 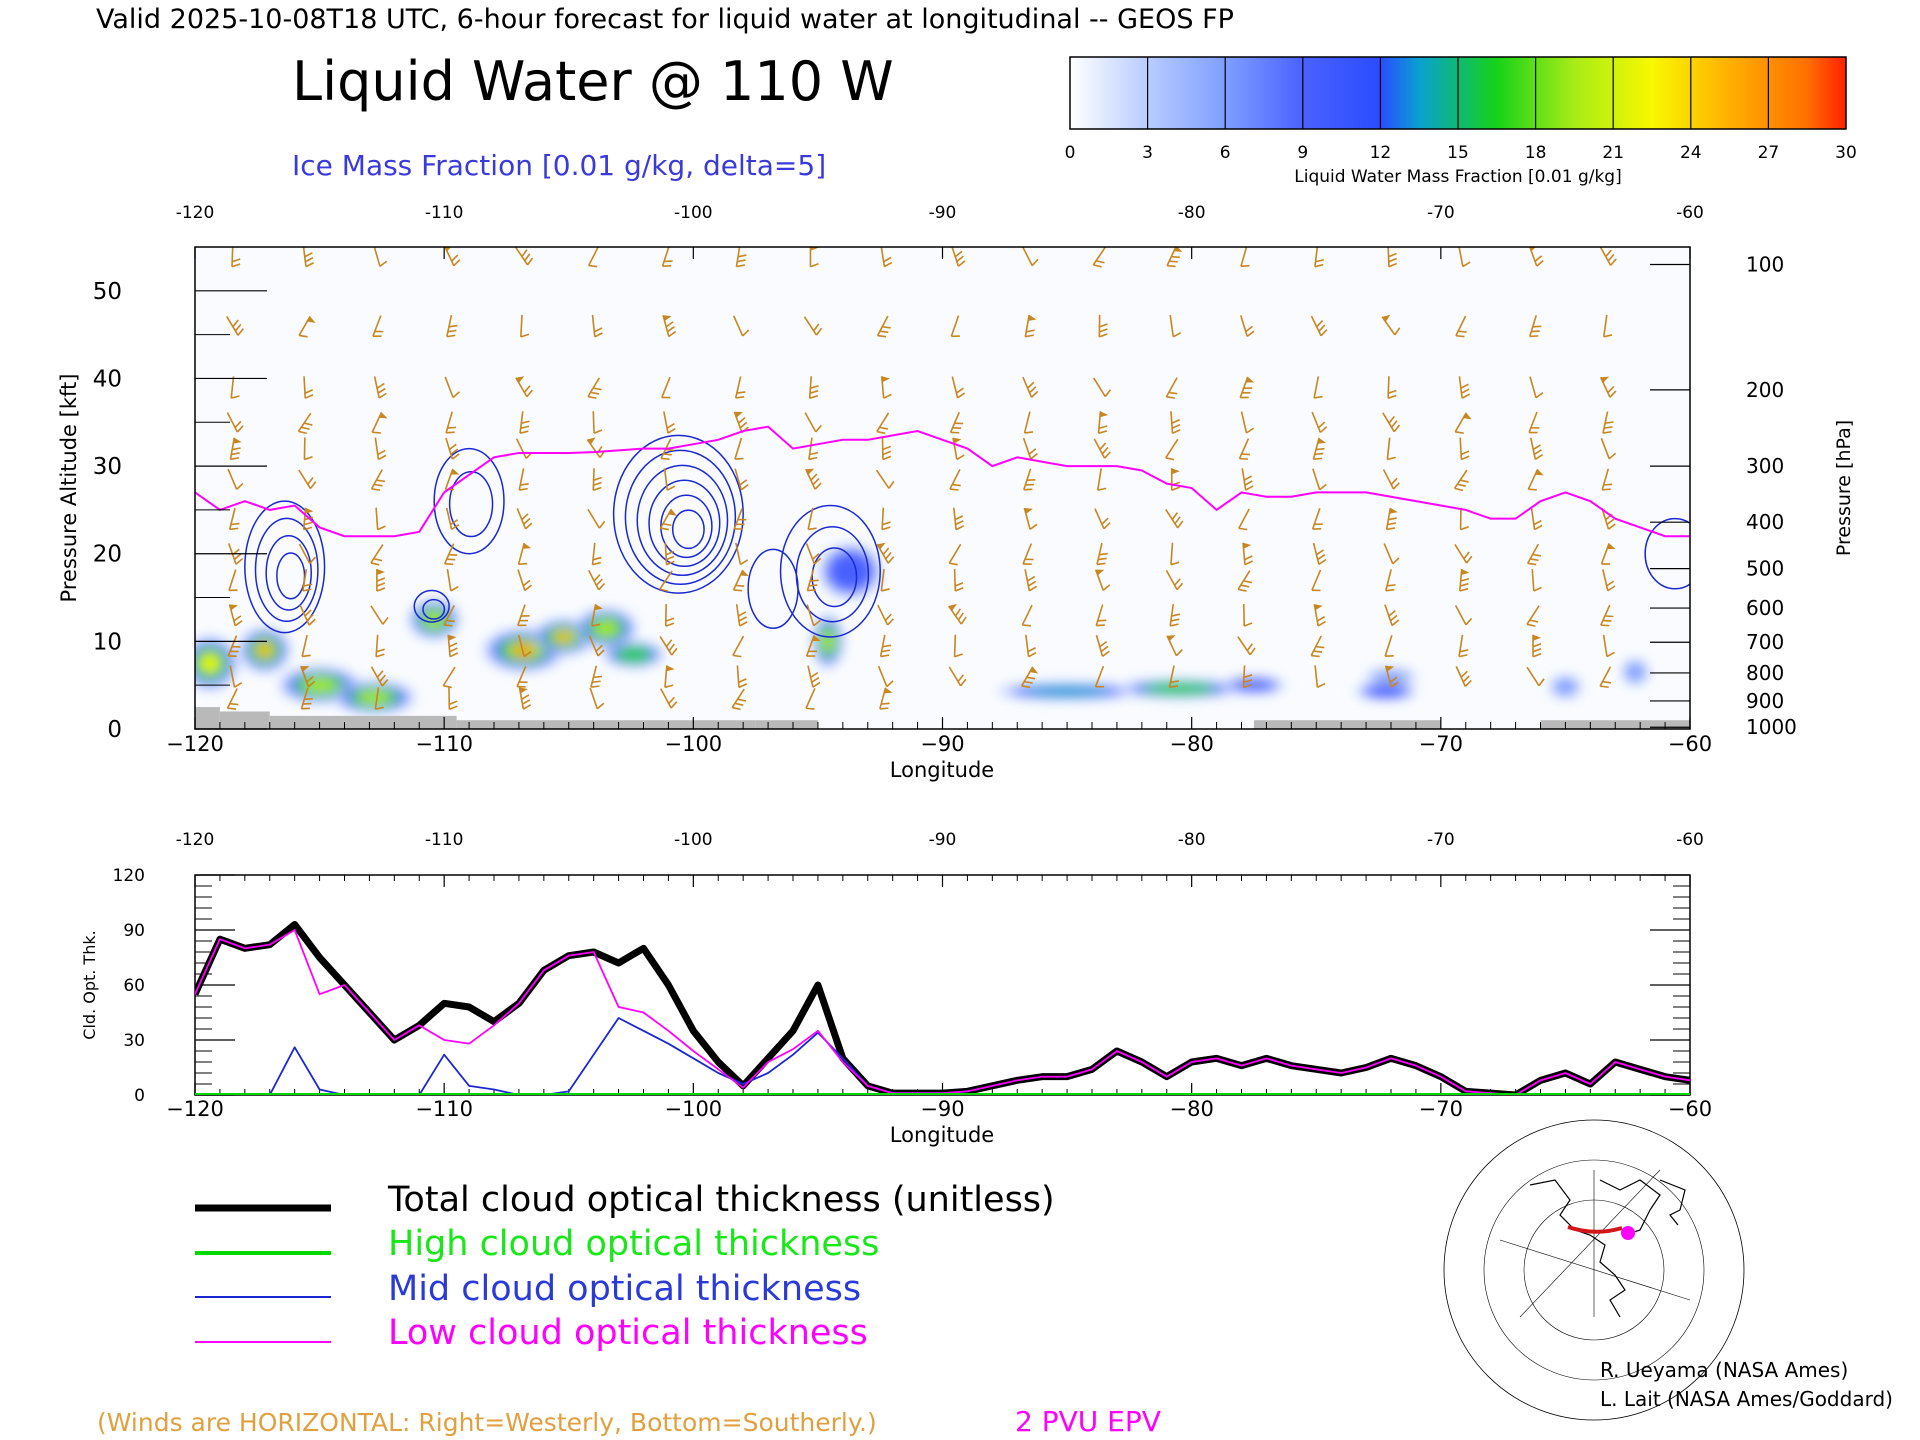 I want to click on top-ylabel-right: Pressure [hPa], so click(x=1844, y=488).